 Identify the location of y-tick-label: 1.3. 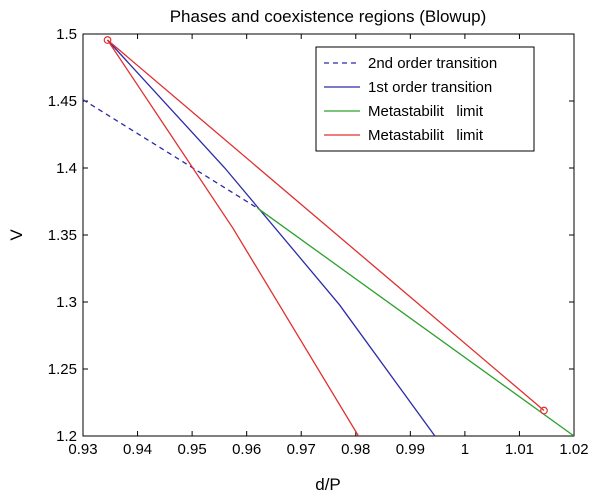
(66, 302).